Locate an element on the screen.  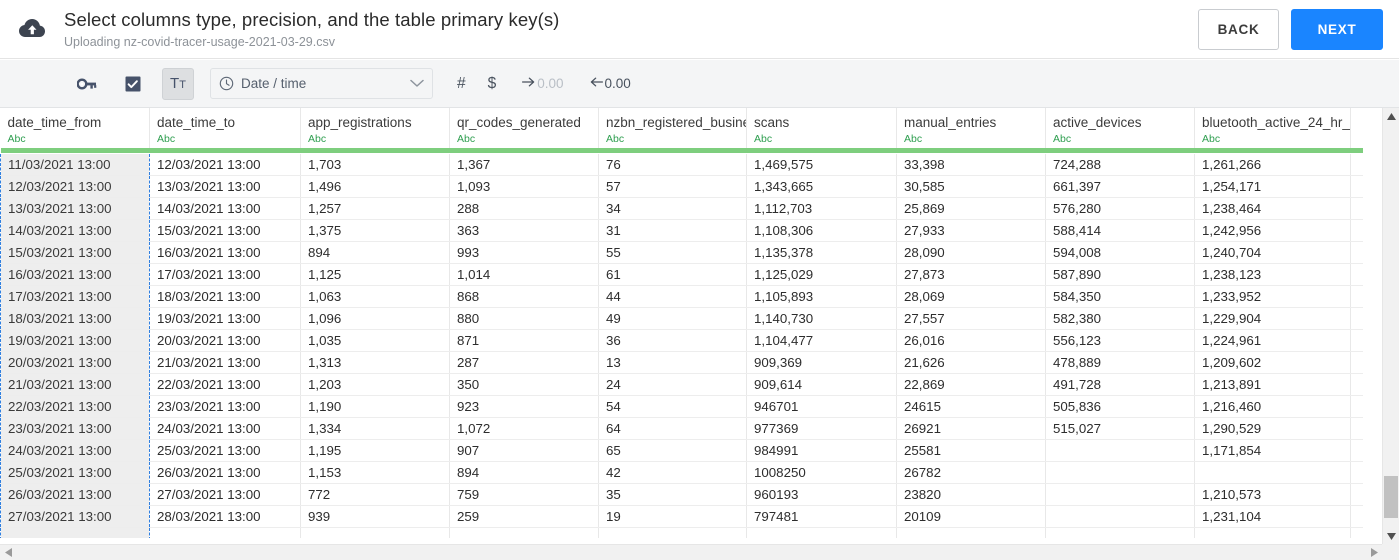
table-cell: 1,093 is located at coordinates (524, 186).